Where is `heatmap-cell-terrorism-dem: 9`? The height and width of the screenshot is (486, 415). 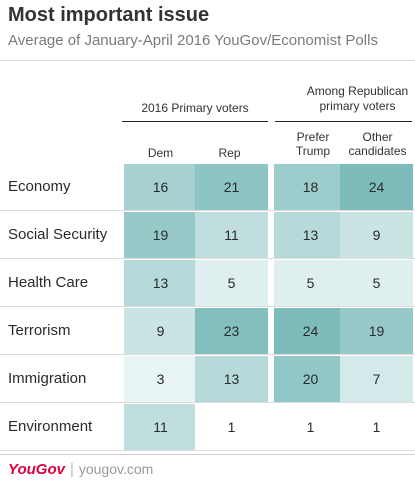
heatmap-cell-terrorism-dem: 9 is located at coordinates (160, 331).